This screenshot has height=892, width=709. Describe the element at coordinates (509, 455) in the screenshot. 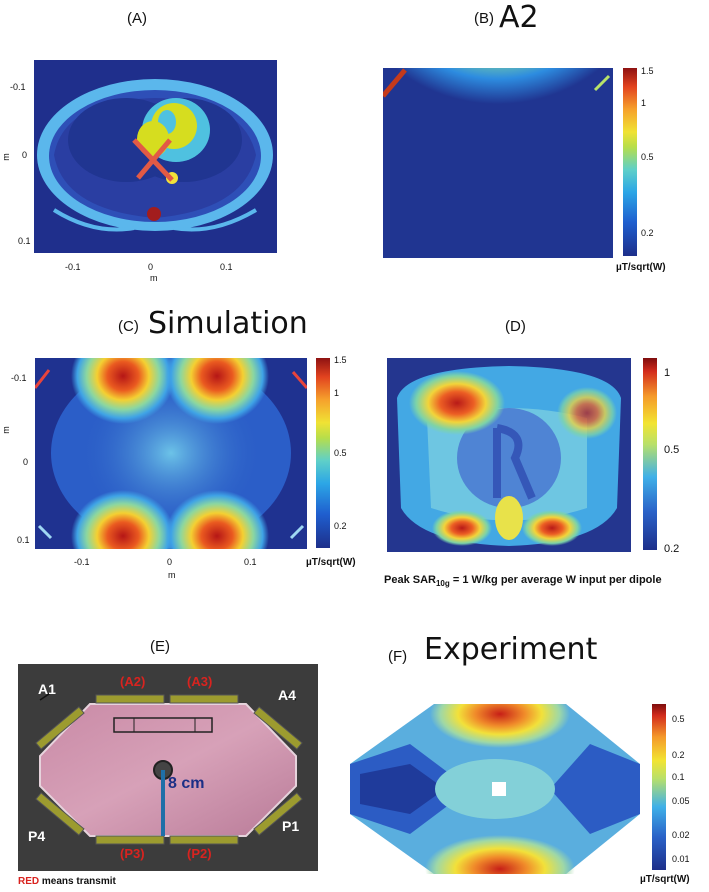

I see `panel-d-image` at that location.